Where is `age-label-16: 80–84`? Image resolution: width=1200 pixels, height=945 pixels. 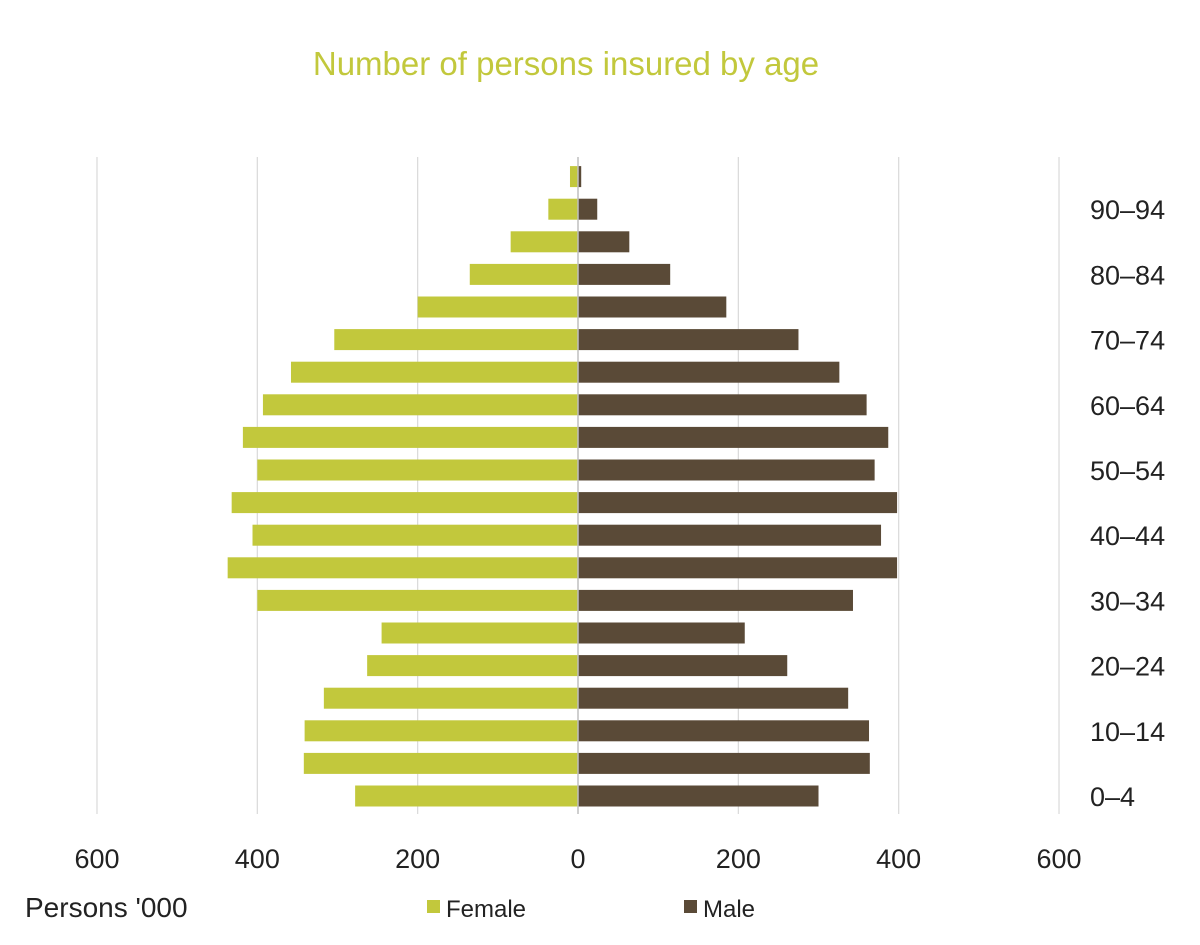
age-label-16: 80–84 is located at coordinates (1127, 275).